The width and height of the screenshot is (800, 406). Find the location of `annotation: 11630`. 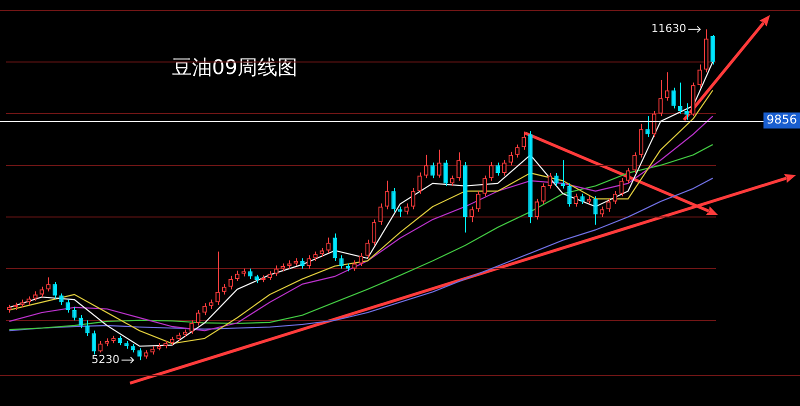

annotation: 11630 is located at coordinates (668, 29).